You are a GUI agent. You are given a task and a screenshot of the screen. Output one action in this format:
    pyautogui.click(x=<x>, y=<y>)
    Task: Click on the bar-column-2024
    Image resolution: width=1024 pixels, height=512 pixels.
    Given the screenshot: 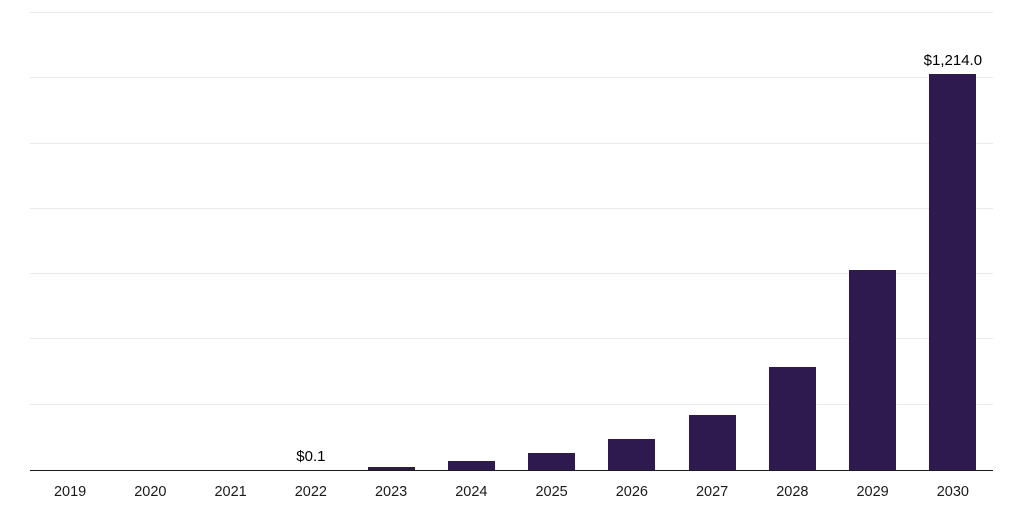 What is the action you would take?
    pyautogui.click(x=471, y=241)
    